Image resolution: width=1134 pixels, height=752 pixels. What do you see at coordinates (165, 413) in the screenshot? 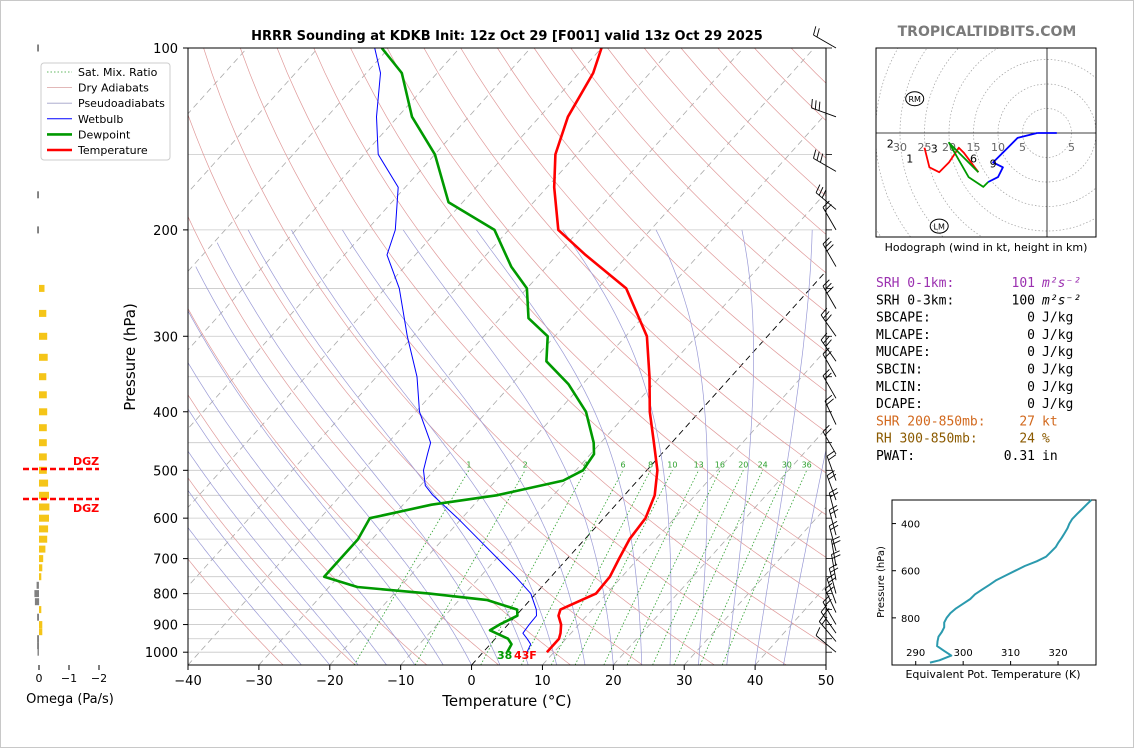
I see `y-tick-label: 400` at bounding box center [165, 413].